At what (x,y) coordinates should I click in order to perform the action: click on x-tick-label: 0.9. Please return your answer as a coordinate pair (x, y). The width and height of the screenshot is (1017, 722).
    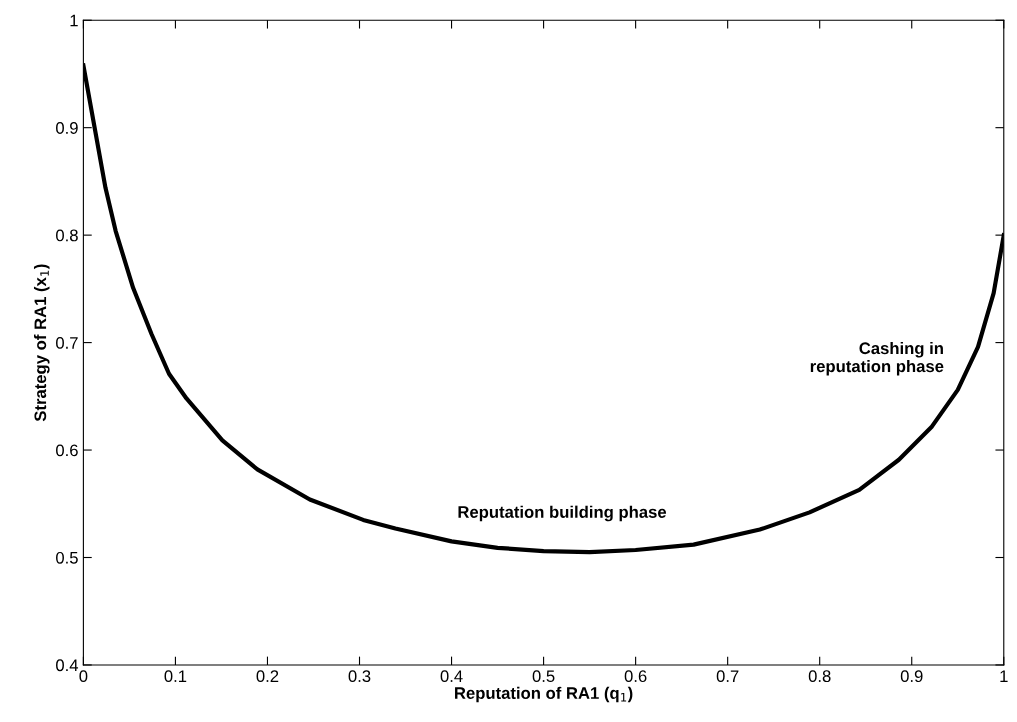
    Looking at the image, I should click on (911, 676).